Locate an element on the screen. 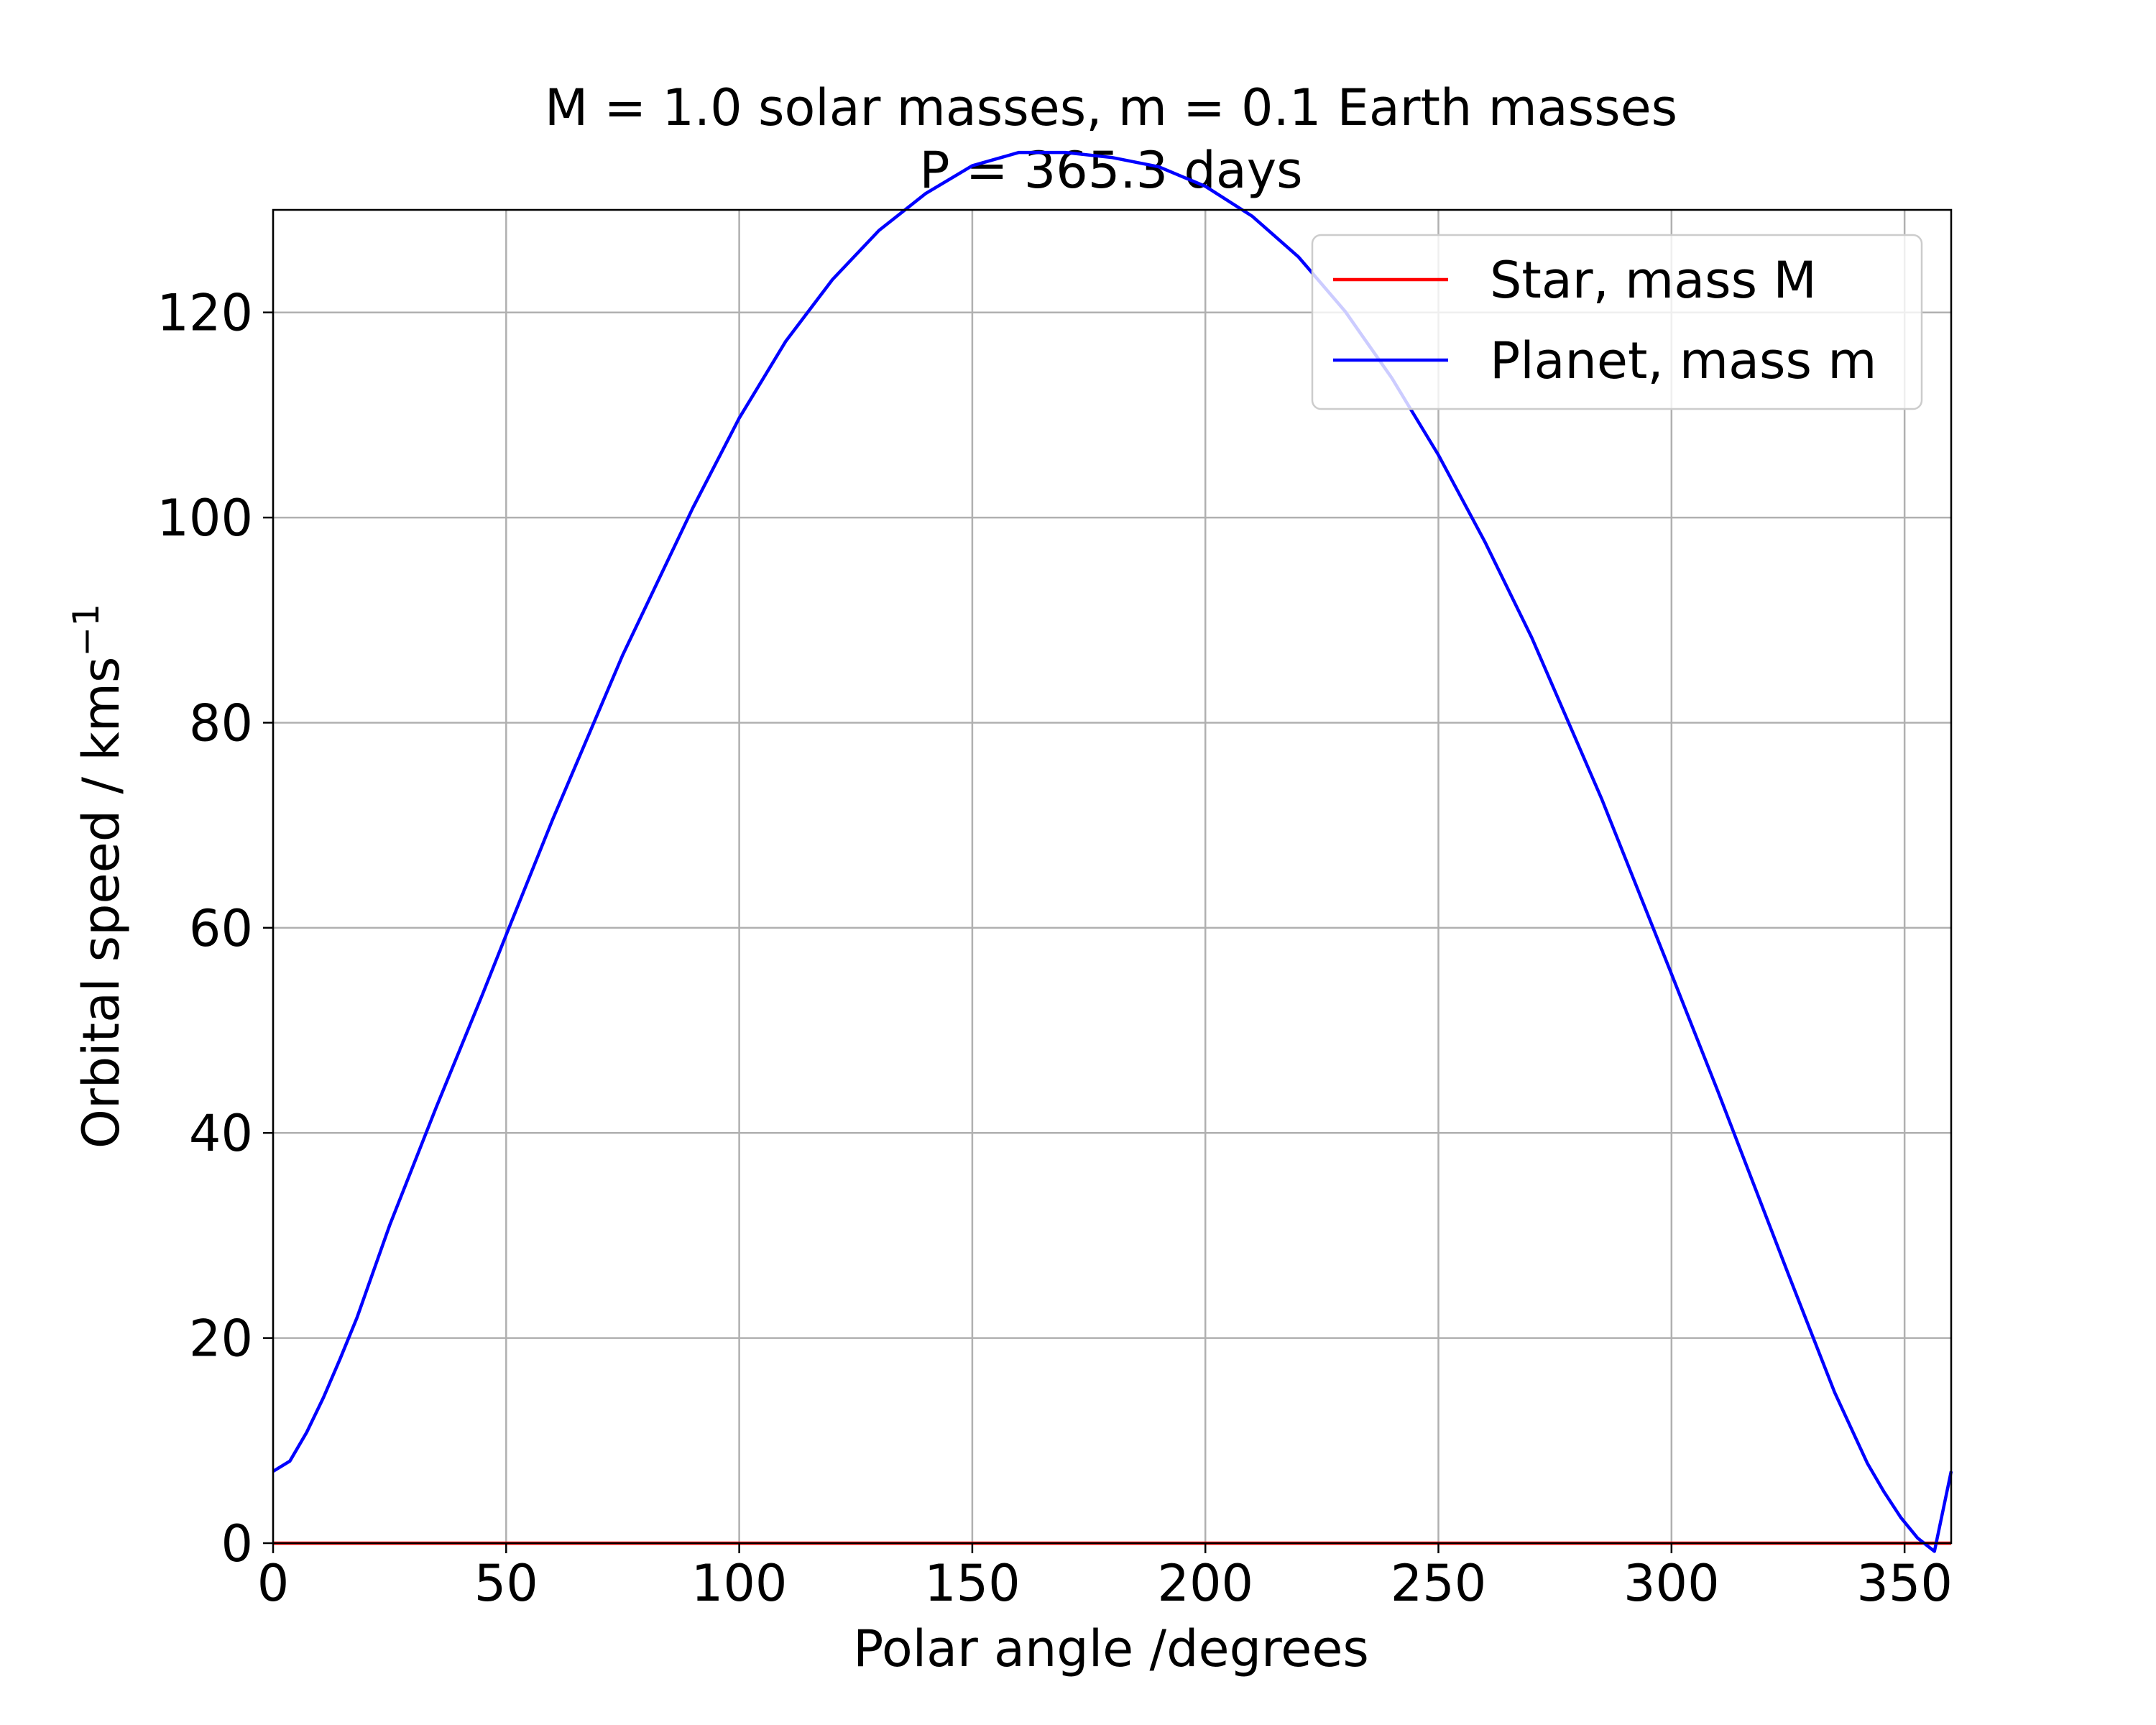 This screenshot has width=2156, height=1725. x-tick-label: 250 is located at coordinates (1439, 1583).